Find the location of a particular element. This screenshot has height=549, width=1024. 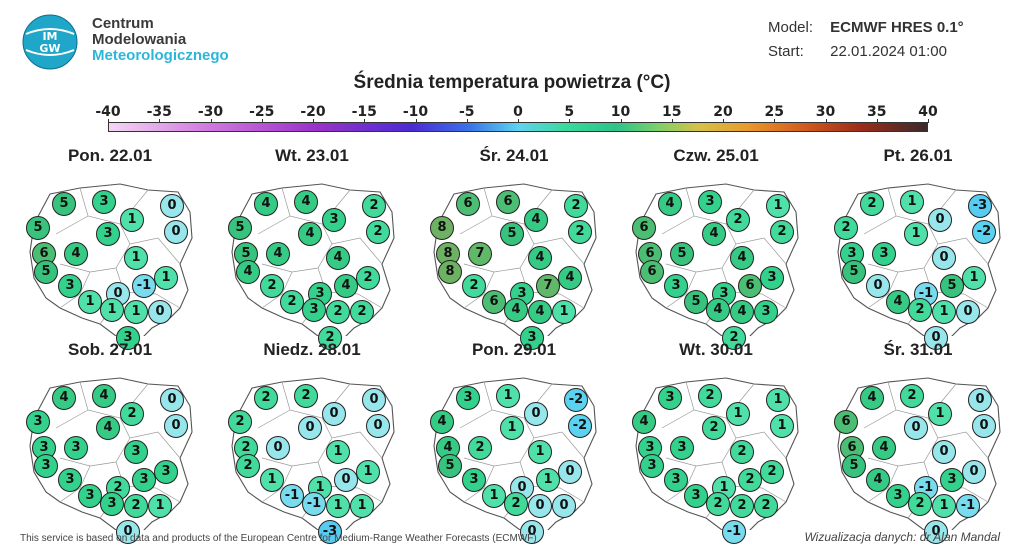

colorbar-tick-label: -30 is located at coordinates (210, 112).